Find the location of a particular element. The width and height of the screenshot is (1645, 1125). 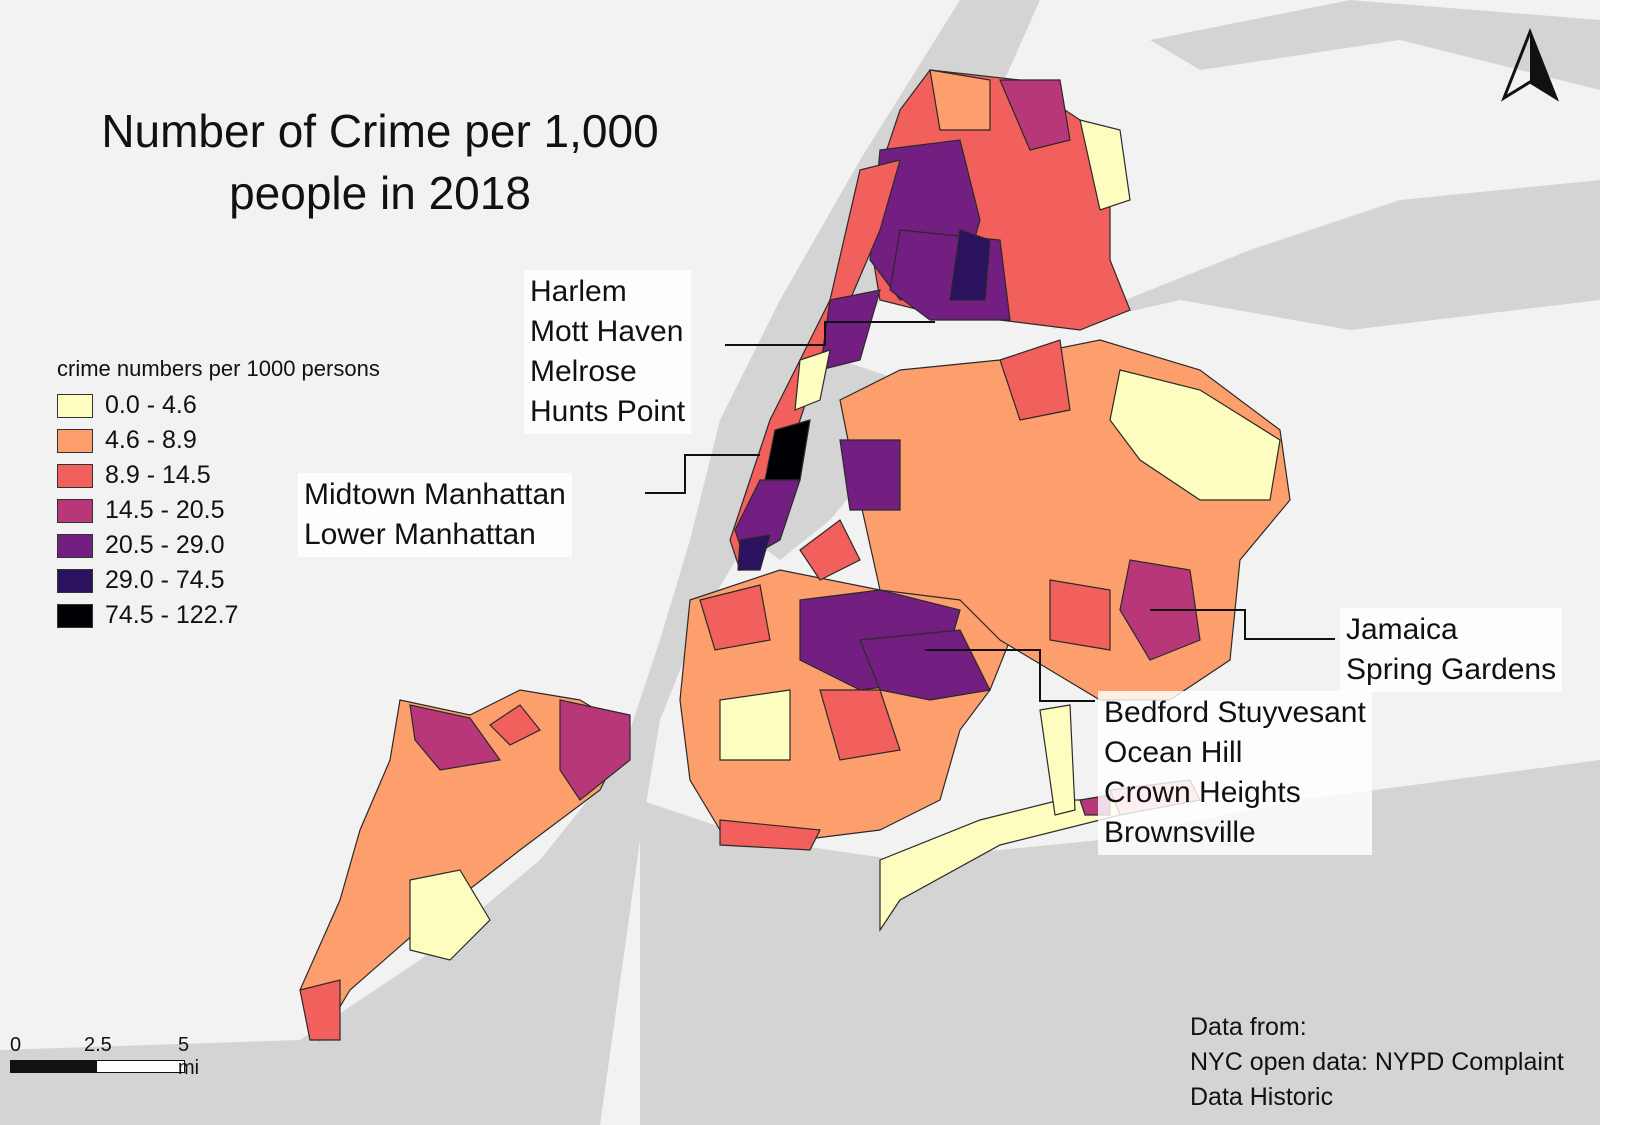

scale-bar-graphic is located at coordinates (97, 1066).